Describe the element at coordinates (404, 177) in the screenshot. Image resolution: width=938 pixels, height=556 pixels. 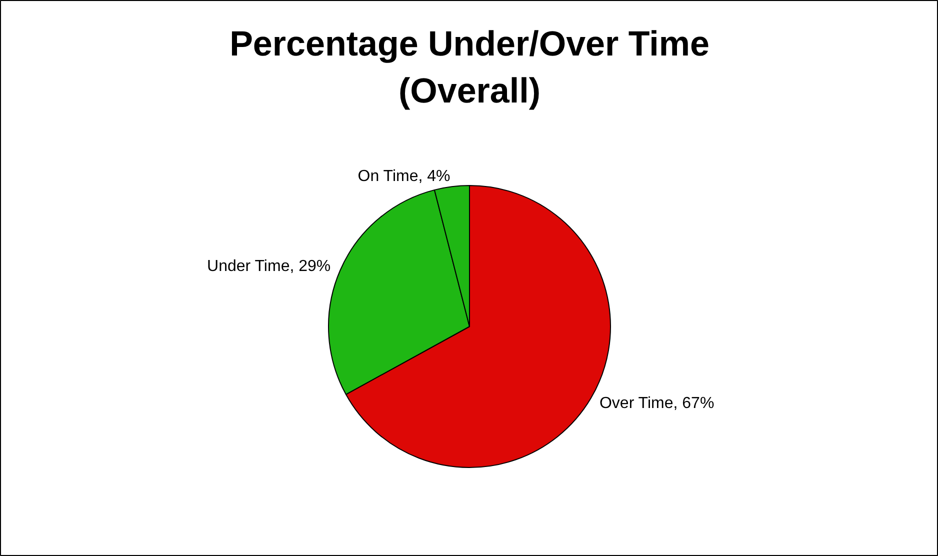
I see `slice-label: On Time, 4%` at that location.